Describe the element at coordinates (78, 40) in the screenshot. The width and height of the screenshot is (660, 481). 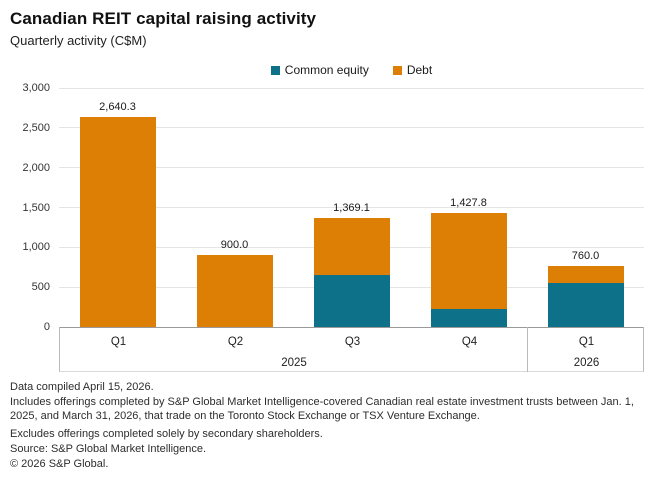
I see `chart-subtitle: Quarterly activity (C$M)` at that location.